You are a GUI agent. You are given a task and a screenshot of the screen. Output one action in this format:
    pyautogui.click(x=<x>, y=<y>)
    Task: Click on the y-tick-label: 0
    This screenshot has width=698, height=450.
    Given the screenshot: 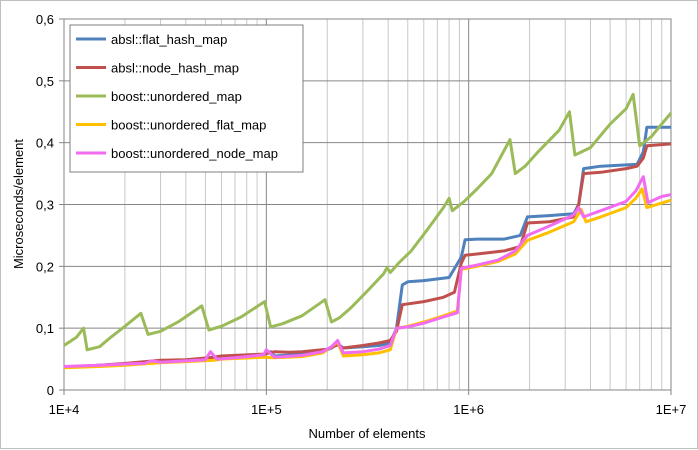 What is the action you would take?
    pyautogui.click(x=50, y=390)
    